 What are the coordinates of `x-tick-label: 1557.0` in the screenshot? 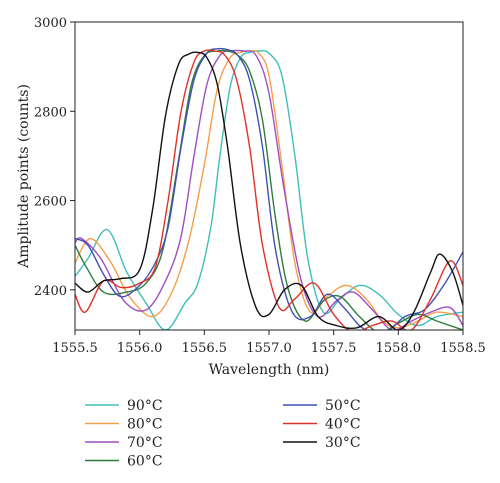 It's located at (269, 348).